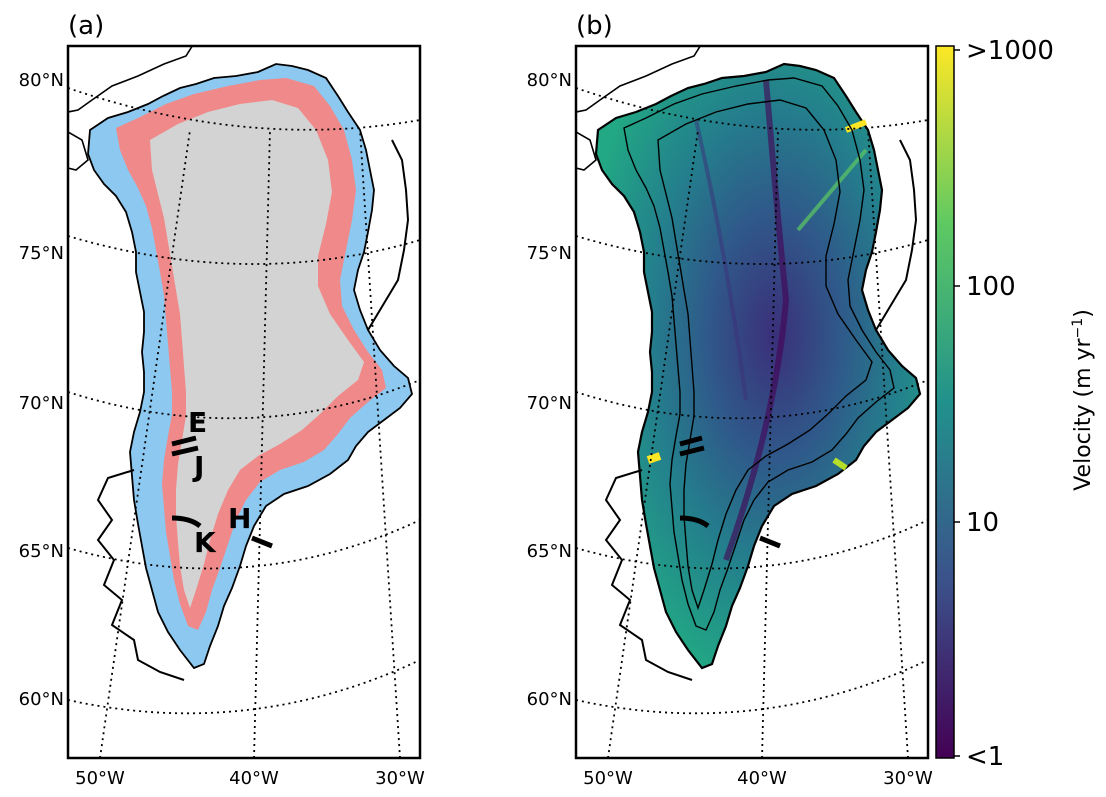  Describe the element at coordinates (832, 190) in the screenshot. I see `negis-stream` at that location.